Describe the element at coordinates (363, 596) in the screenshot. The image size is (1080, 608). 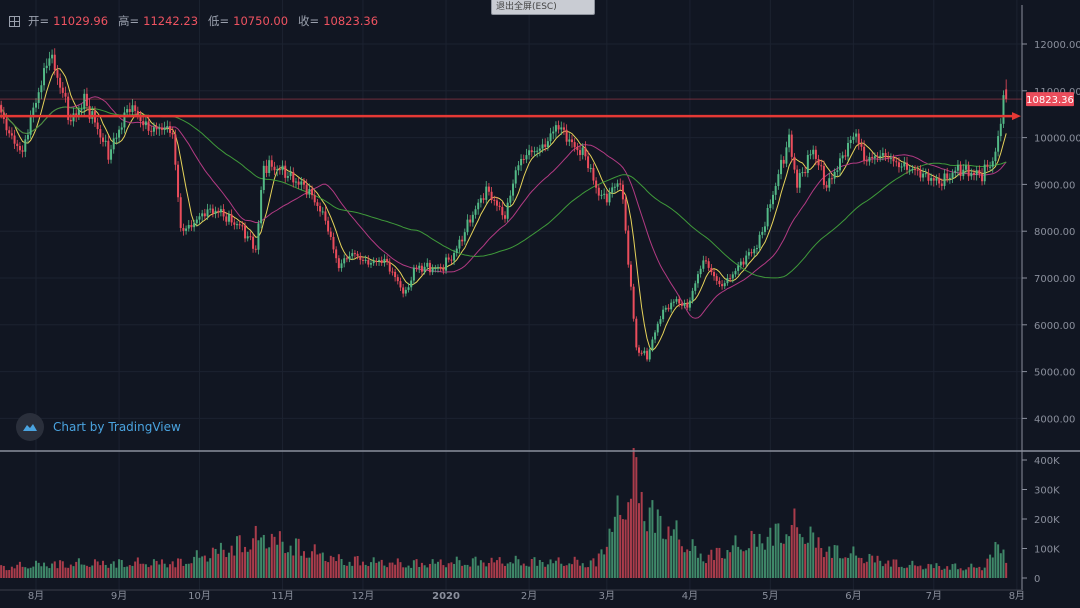
I see `time-tick: 12月` at that location.